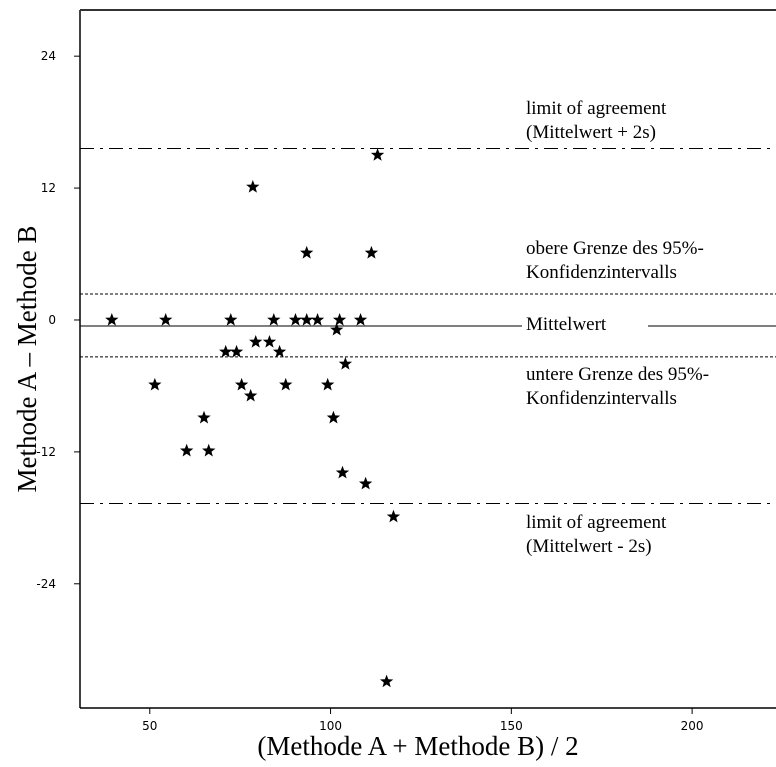 The height and width of the screenshot is (767, 776). Describe the element at coordinates (417, 746) in the screenshot. I see `x-axis-label: (Methode A + Methode B) / 2` at that location.